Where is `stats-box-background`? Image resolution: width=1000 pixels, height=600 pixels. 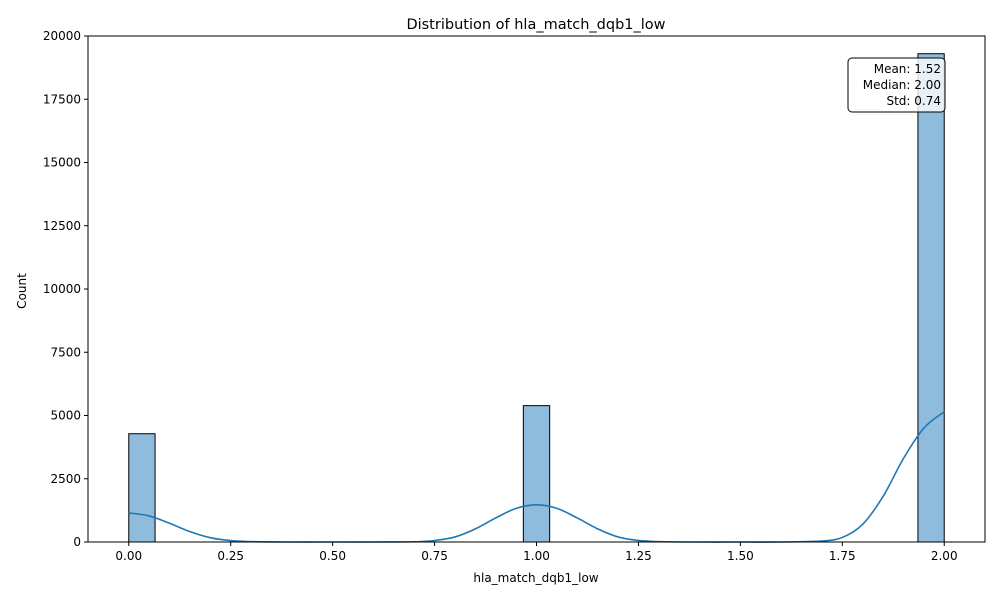 stats-box-background is located at coordinates (896, 85).